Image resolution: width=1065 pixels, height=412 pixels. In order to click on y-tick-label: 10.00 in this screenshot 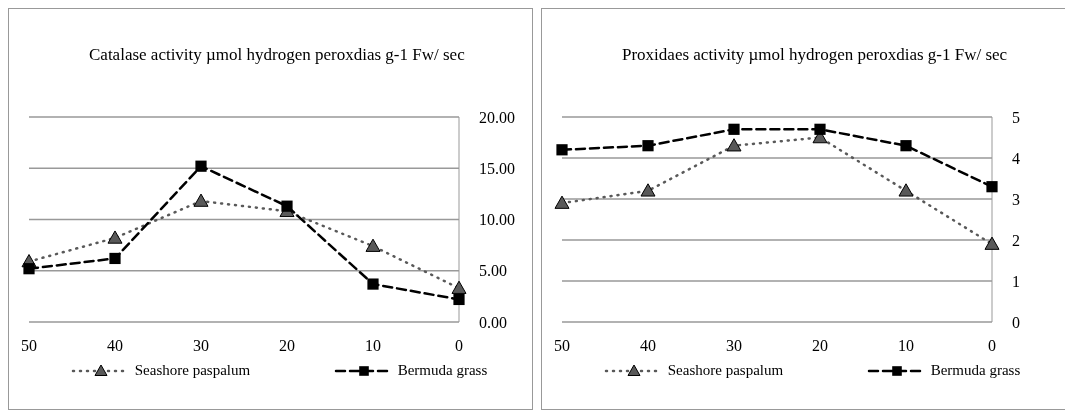, I will do `click(497, 220)`.